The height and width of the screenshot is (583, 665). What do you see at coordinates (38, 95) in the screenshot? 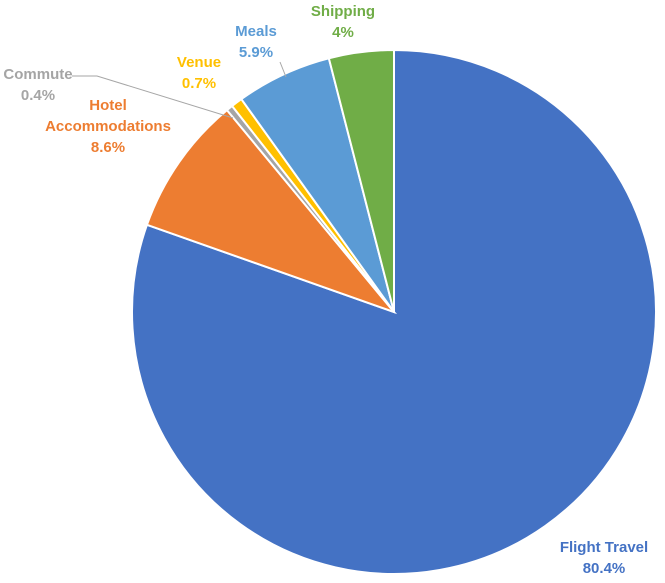
I see `data-label-value: 0.4%` at bounding box center [38, 95].